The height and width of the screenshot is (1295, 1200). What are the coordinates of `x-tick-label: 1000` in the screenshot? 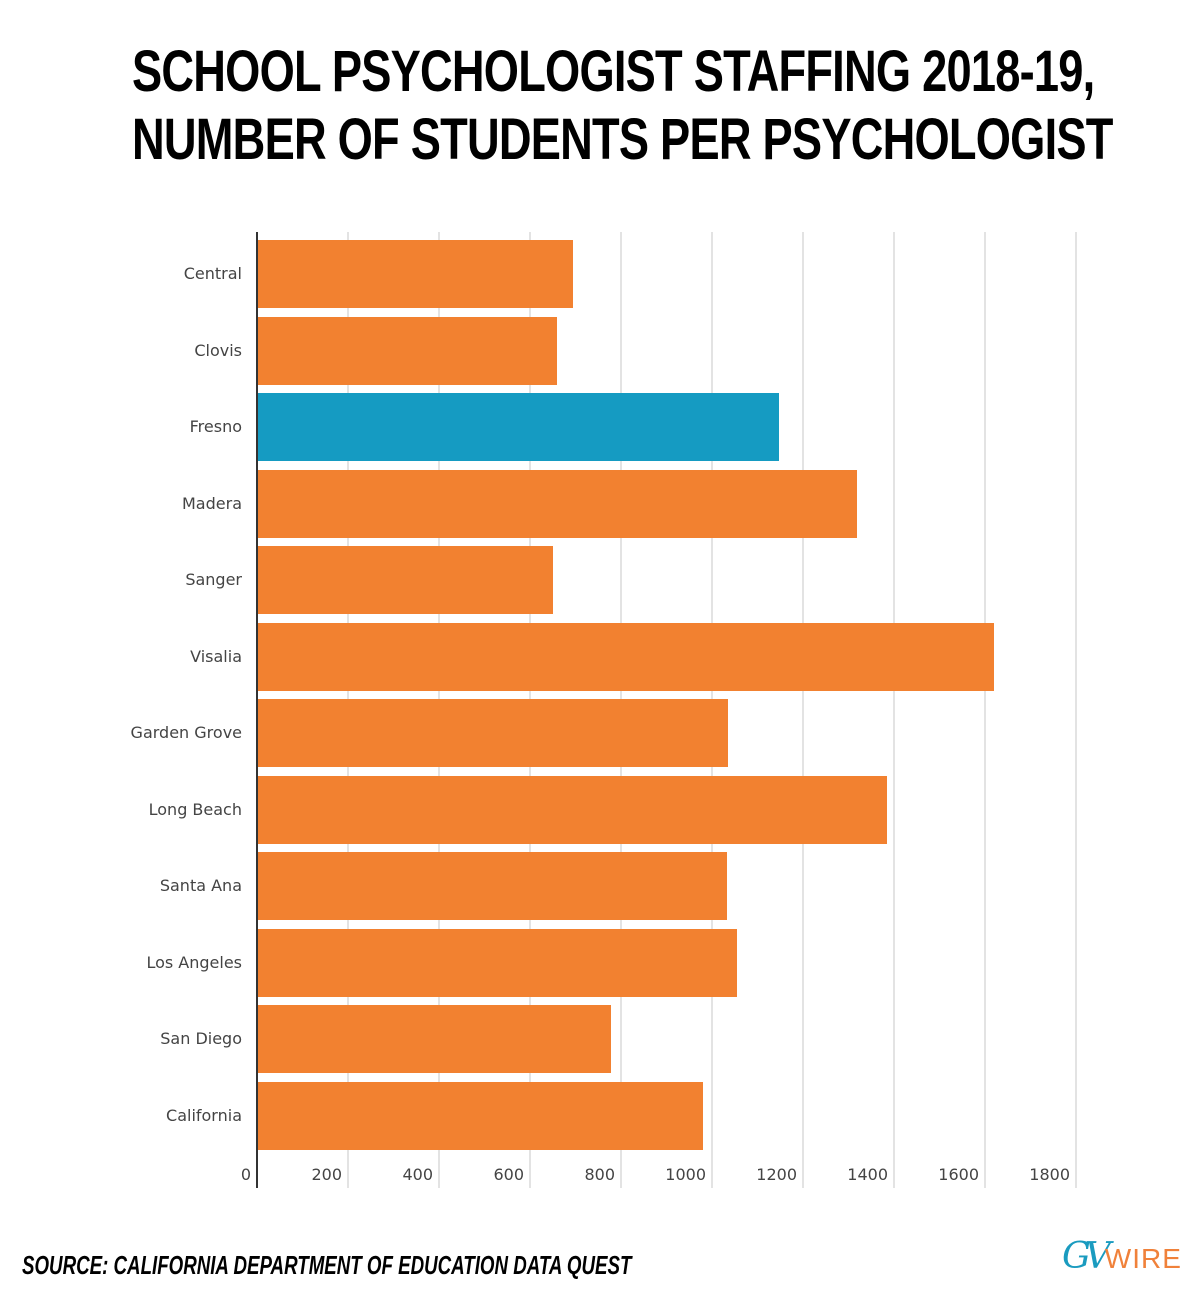 It's located at (685, 1174).